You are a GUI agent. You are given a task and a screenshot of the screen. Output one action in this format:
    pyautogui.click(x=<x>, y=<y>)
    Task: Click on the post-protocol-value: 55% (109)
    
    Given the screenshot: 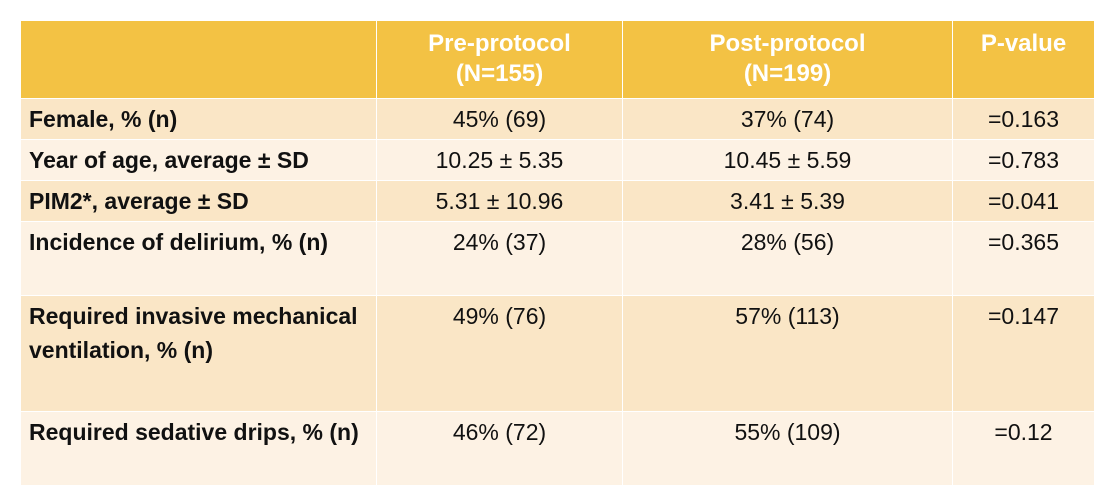 What is the action you would take?
    pyautogui.click(x=787, y=448)
    